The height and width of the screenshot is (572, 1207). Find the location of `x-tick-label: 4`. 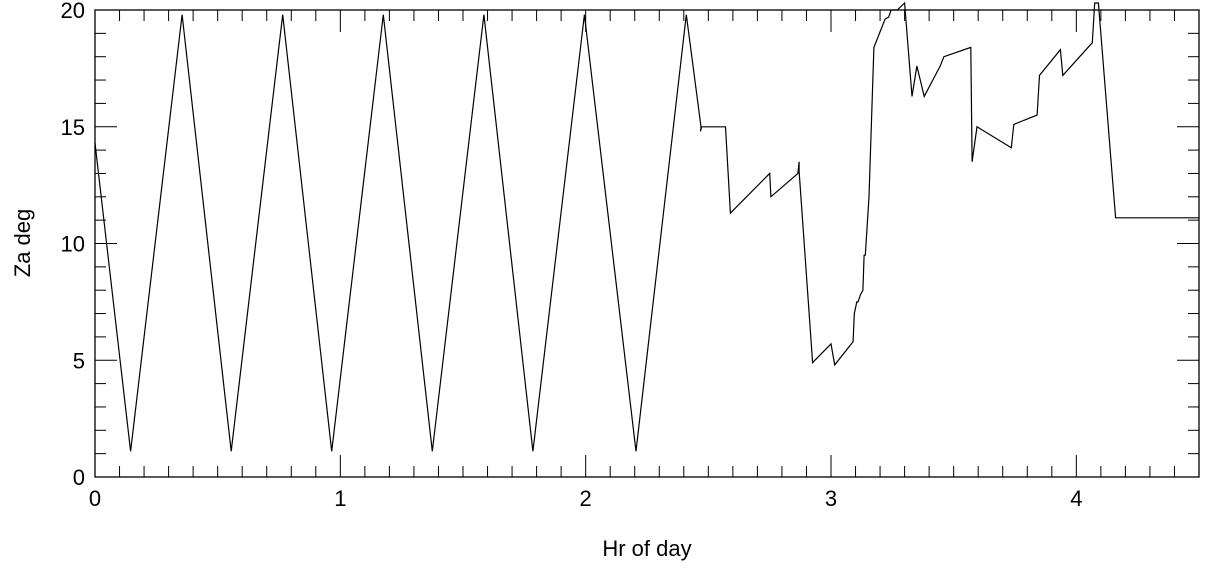

x-tick-label: 4 is located at coordinates (1076, 498).